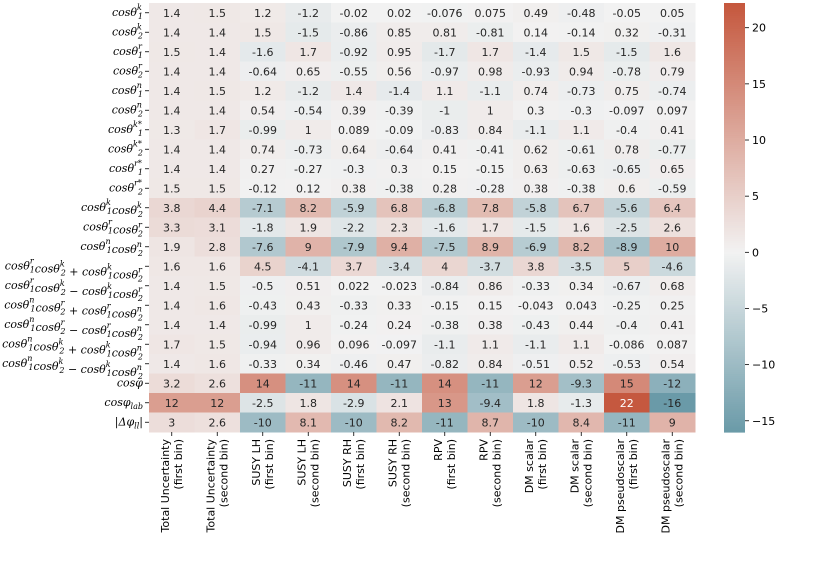  I want to click on heatmap-cell-value: 0.64, so click(354, 149).